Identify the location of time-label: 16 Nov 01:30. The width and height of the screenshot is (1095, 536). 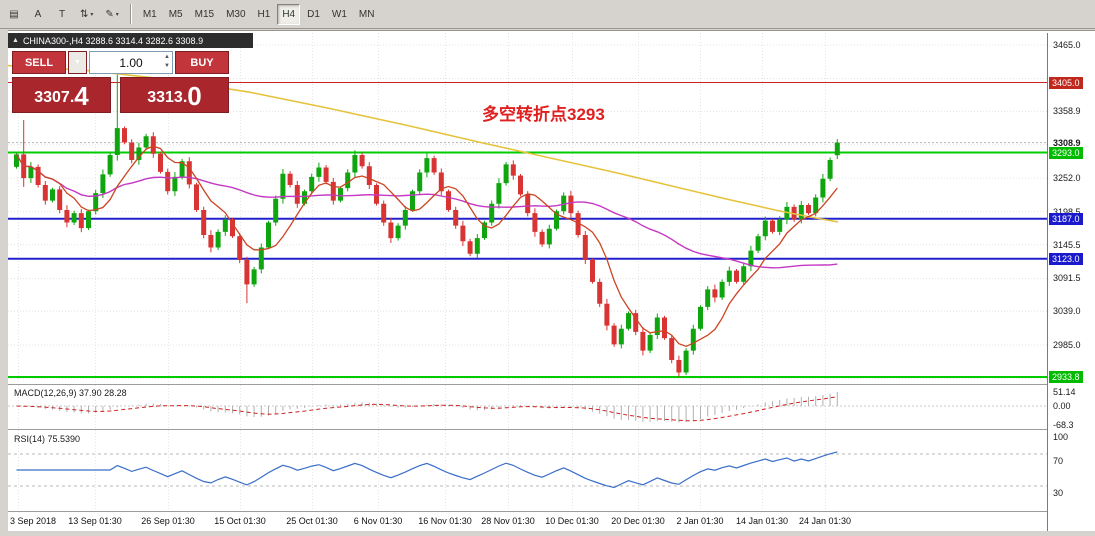
(445, 521).